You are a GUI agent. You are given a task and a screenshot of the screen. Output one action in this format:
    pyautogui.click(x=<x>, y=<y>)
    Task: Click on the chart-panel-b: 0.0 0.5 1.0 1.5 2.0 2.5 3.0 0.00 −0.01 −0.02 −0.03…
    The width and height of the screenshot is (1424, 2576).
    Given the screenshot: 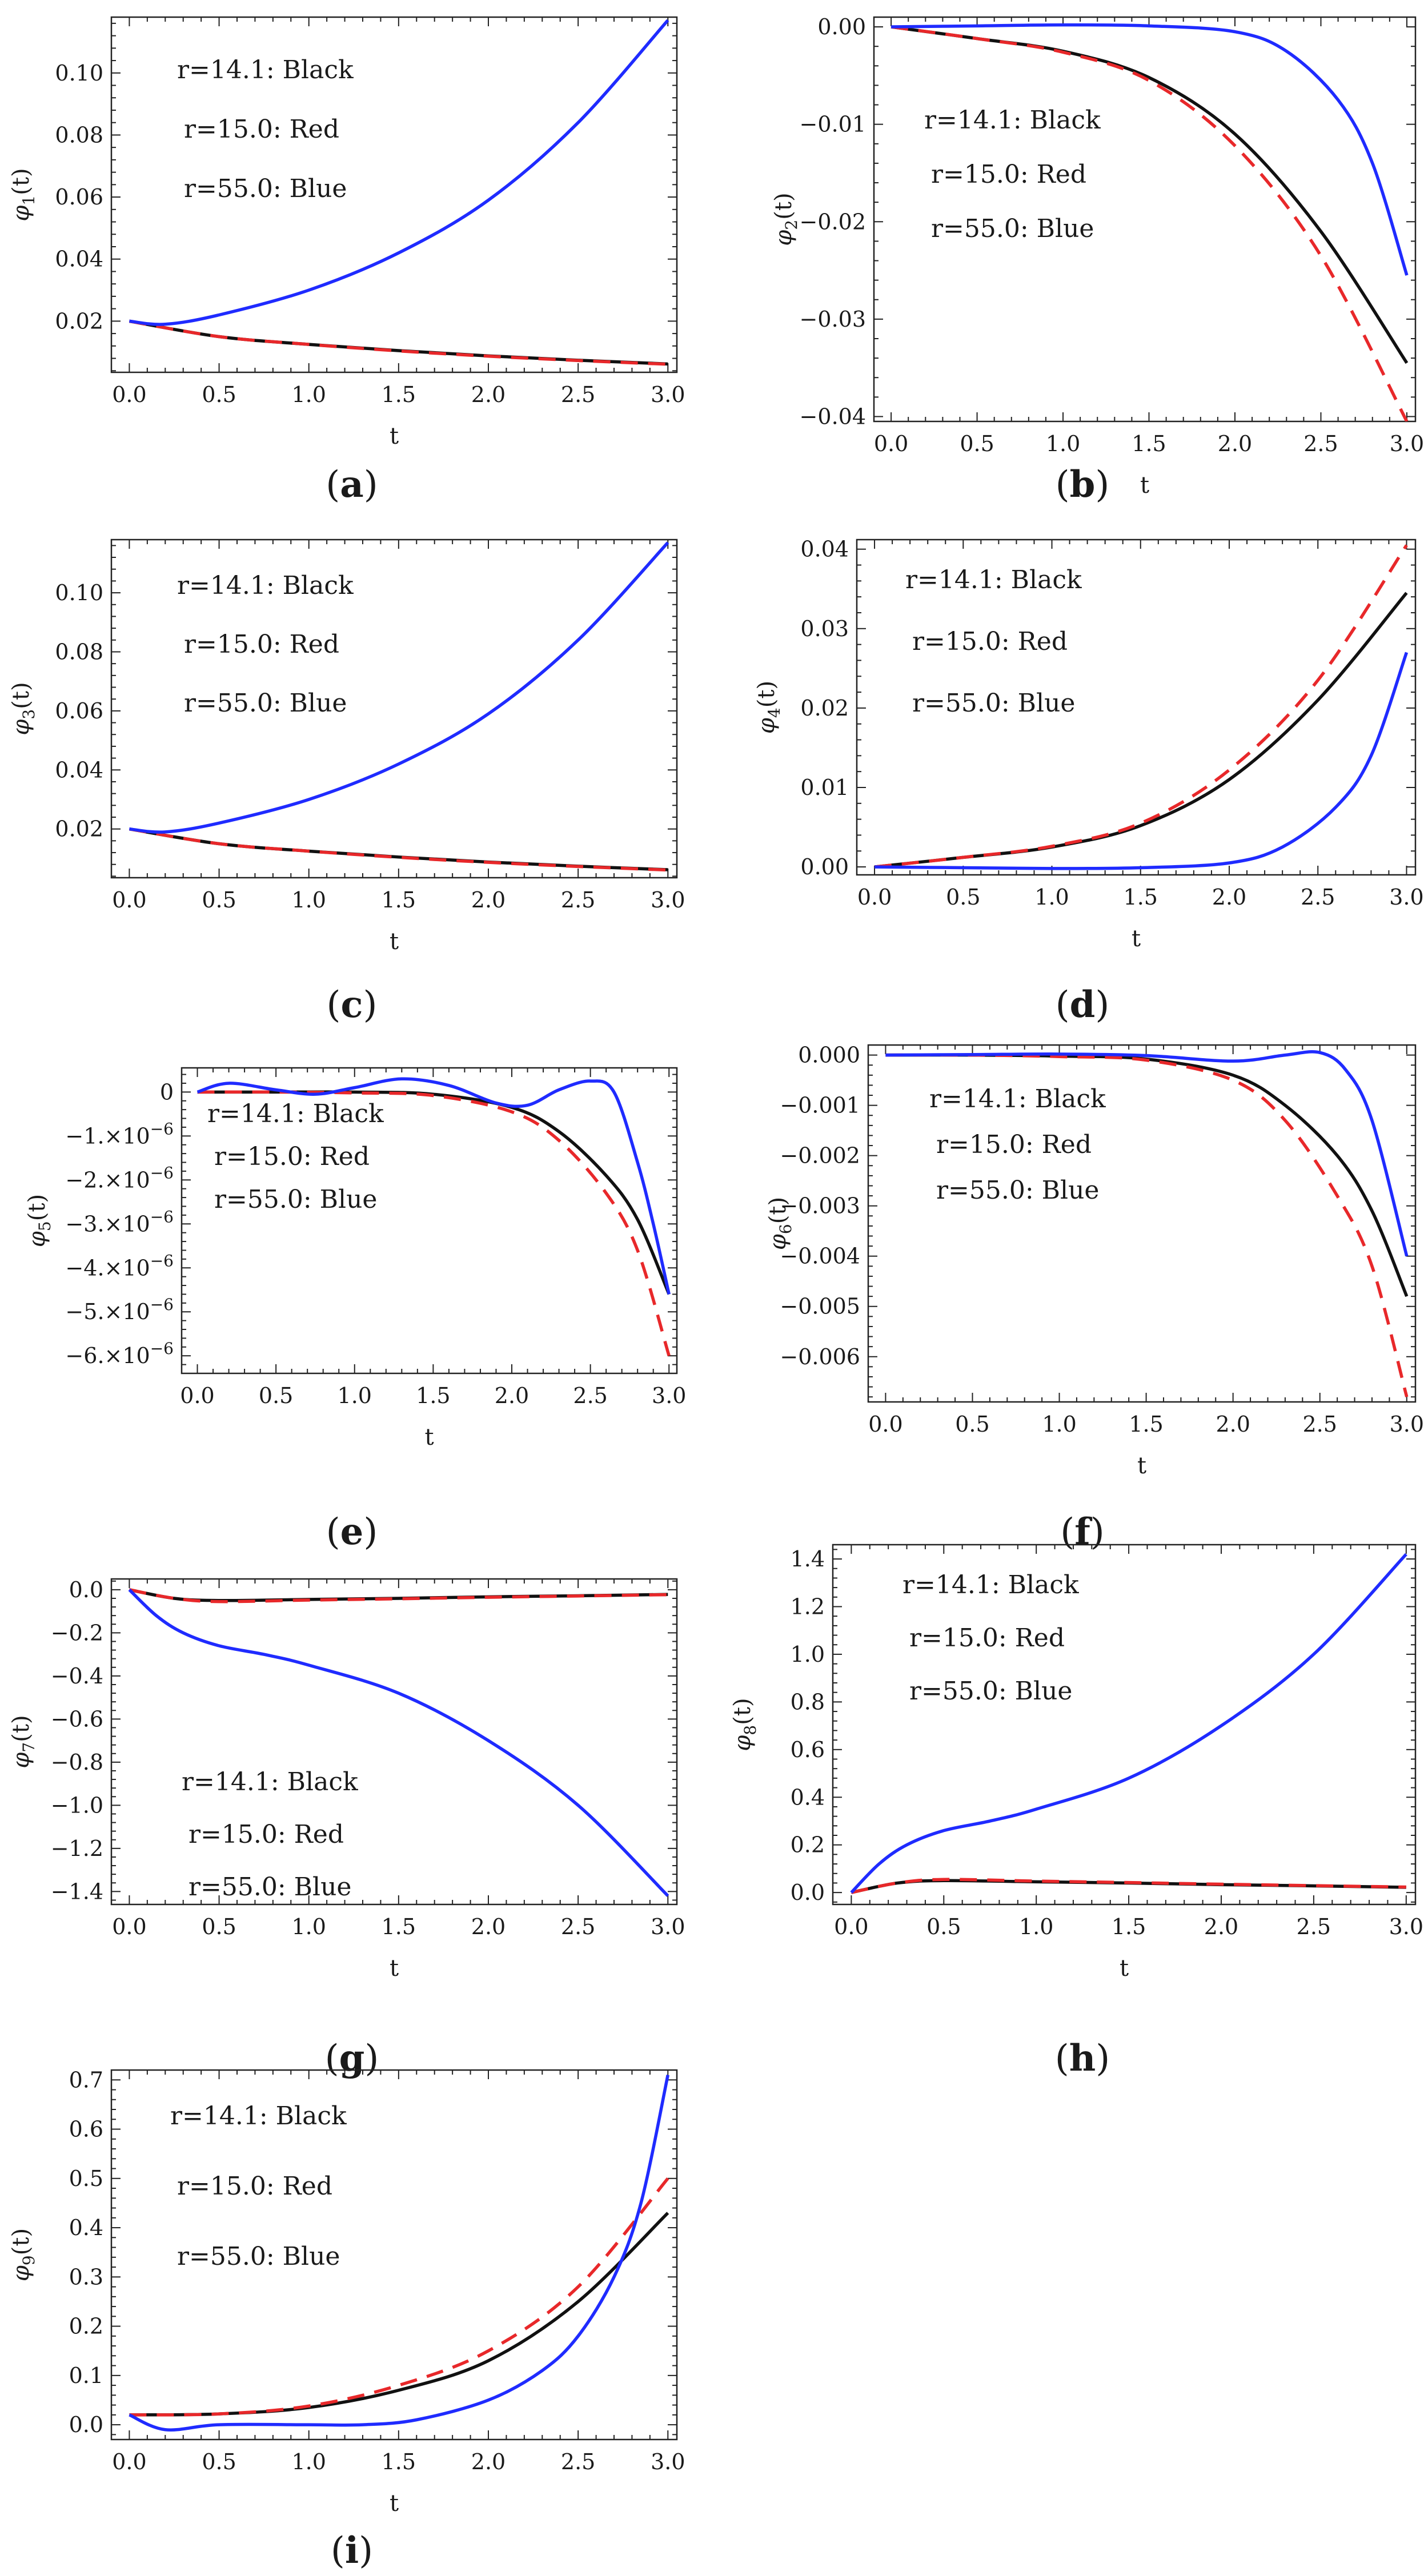 What is the action you would take?
    pyautogui.click(x=1097, y=260)
    